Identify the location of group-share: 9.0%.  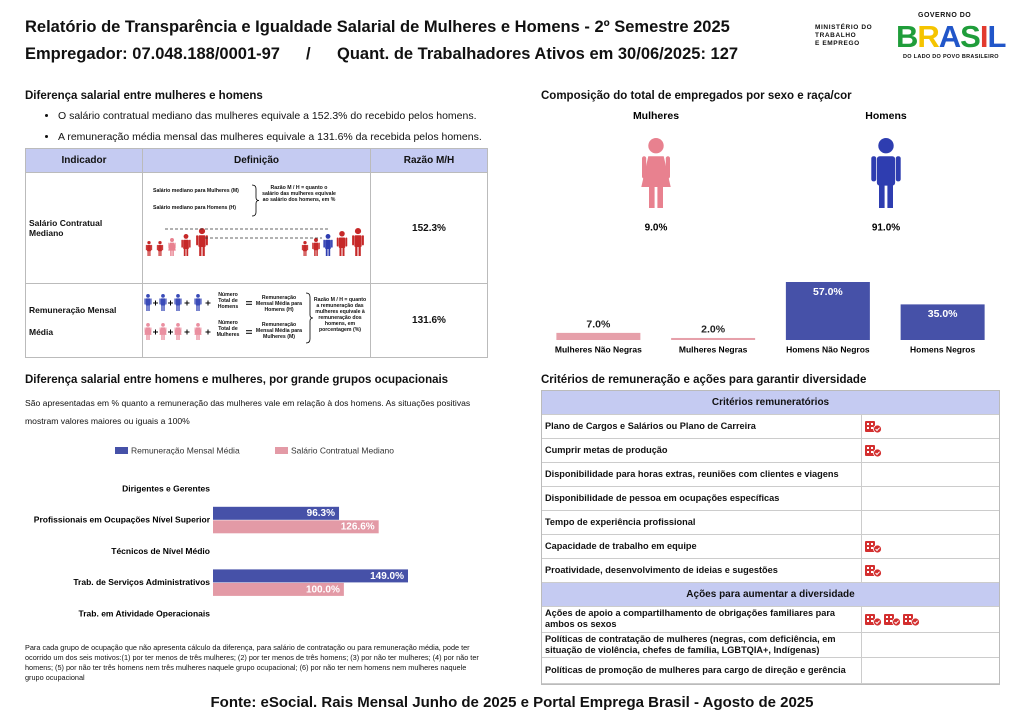
(656, 228).